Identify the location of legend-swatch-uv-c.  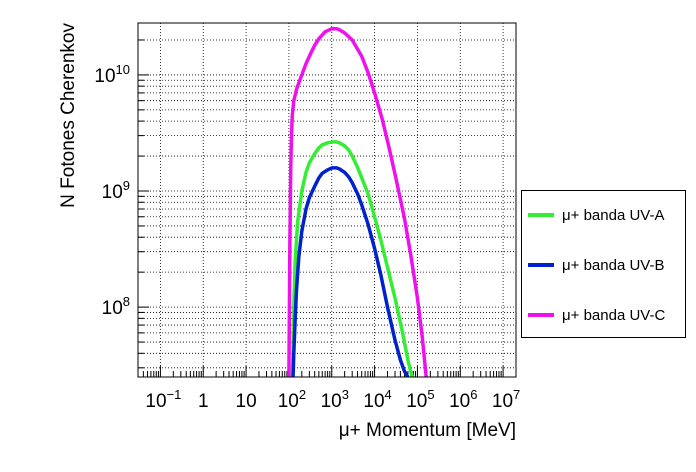
(541, 315).